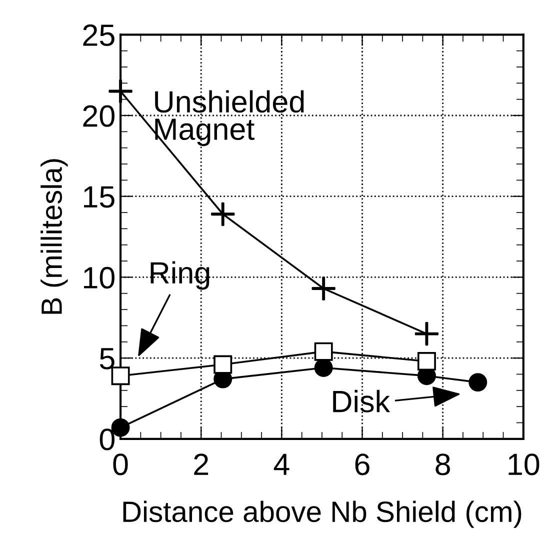  I want to click on annotation: Disk, so click(361, 401).